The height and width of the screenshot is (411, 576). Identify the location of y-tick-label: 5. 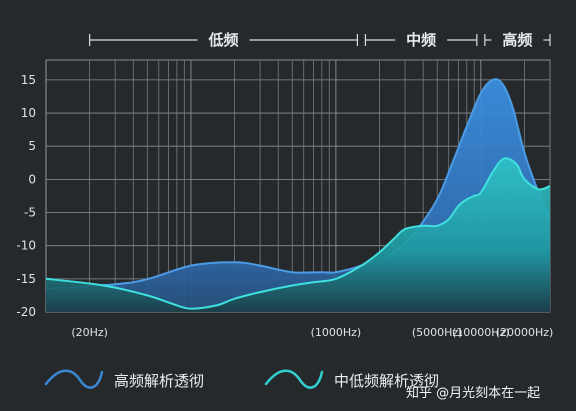
(32, 146).